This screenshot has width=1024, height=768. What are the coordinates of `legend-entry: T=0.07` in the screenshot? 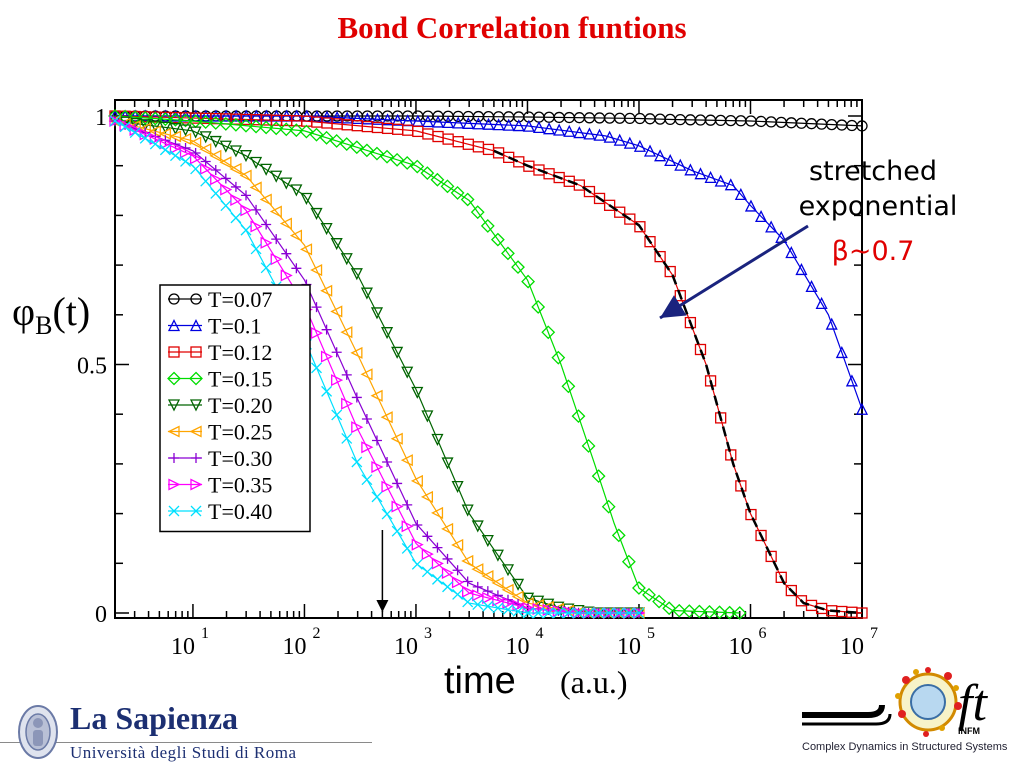 It's located at (220, 299).